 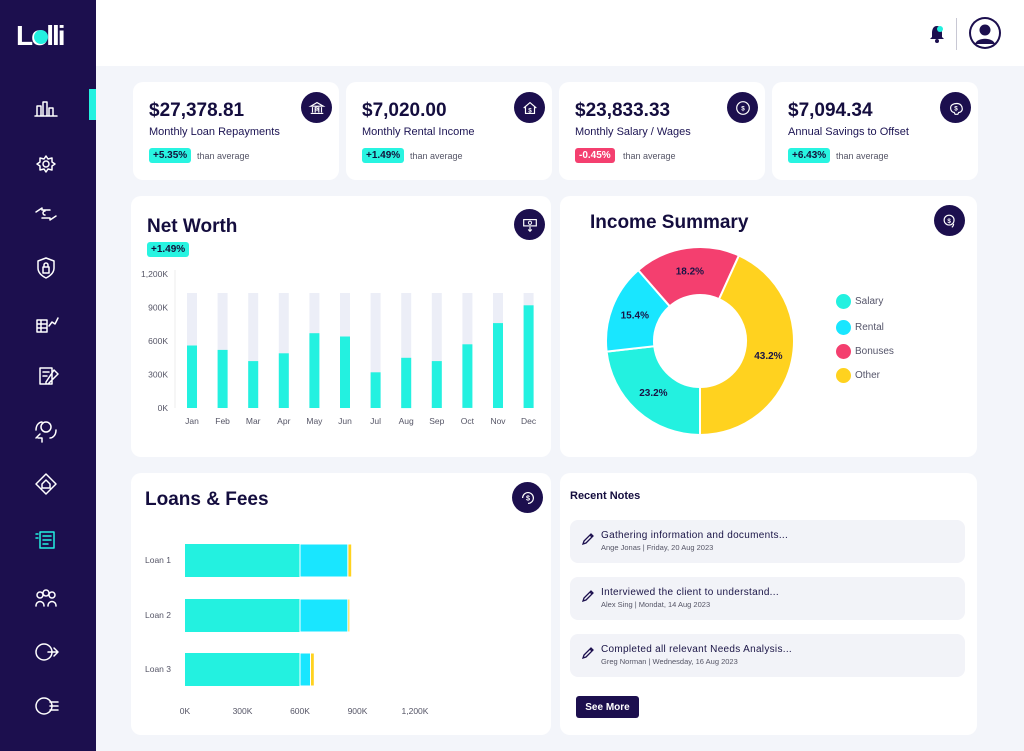 I want to click on exchange-arrows-icon, so click(x=46, y=214).